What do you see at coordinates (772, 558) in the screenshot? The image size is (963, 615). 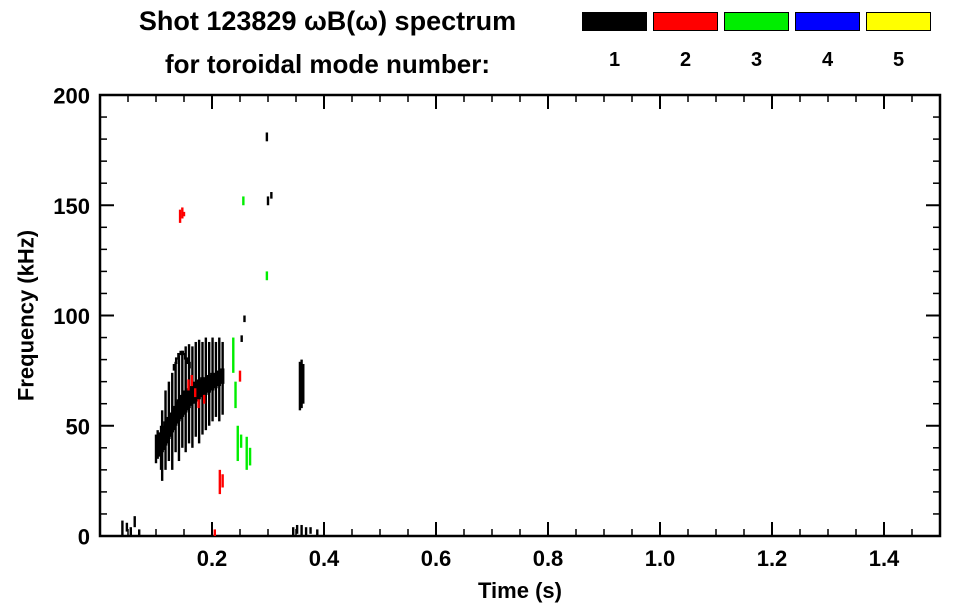 I see `x-tick-label: 1.2` at bounding box center [772, 558].